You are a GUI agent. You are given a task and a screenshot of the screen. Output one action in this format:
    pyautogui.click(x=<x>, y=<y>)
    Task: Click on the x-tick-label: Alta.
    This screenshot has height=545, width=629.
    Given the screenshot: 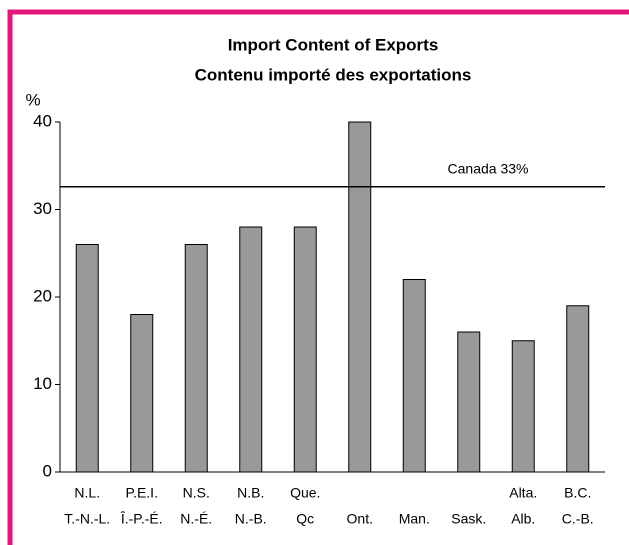 What is the action you would take?
    pyautogui.click(x=523, y=493)
    